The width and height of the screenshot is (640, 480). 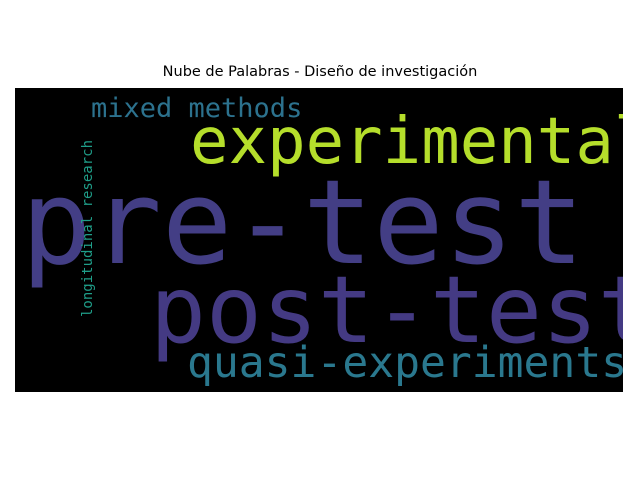 What do you see at coordinates (406, 142) in the screenshot?
I see `word-experimental: experimental` at bounding box center [406, 142].